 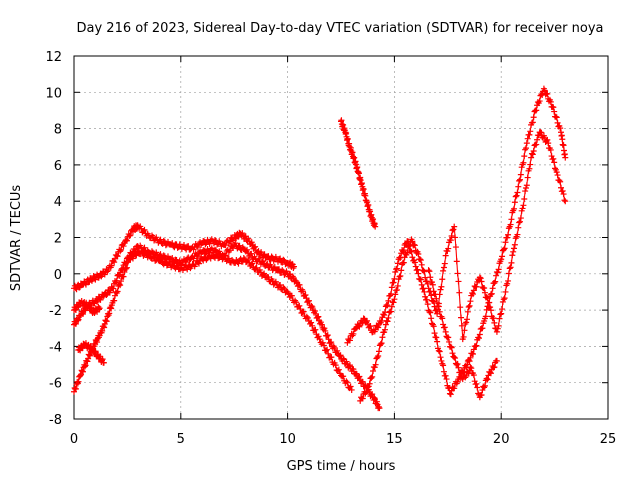 What do you see at coordinates (58, 202) in the screenshot?
I see `y-tick-label: 4` at bounding box center [58, 202].